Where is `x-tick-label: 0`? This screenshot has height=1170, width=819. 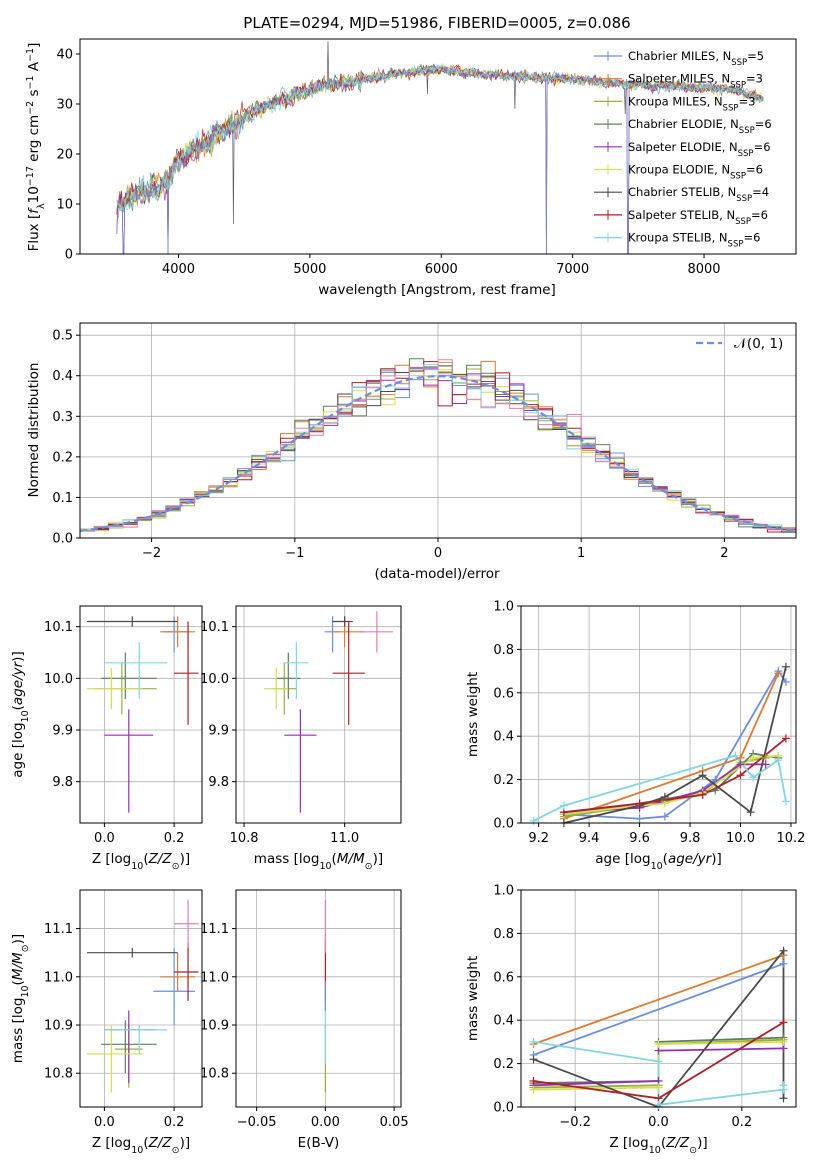
x-tick-label: 0 is located at coordinates (438, 553).